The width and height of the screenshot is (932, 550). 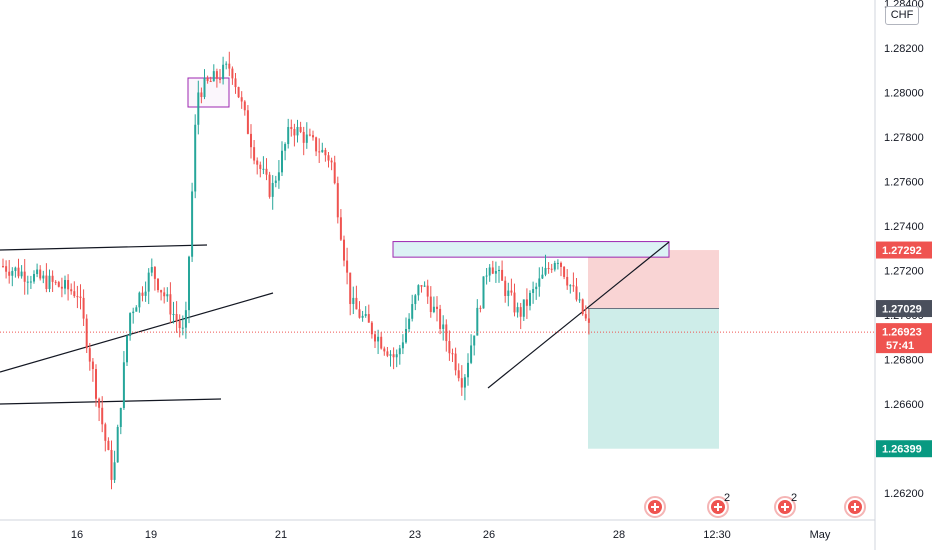 What do you see at coordinates (902, 333) in the screenshot?
I see `price-badge-label: 1.26923` at bounding box center [902, 333].